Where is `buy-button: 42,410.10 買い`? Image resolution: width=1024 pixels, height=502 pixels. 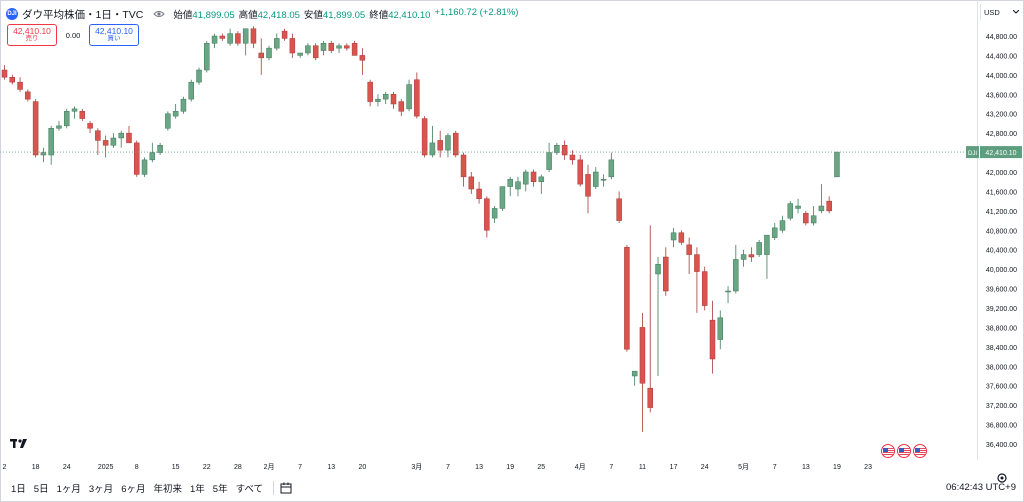
buy-button: 42,410.10 買い is located at coordinates (114, 35).